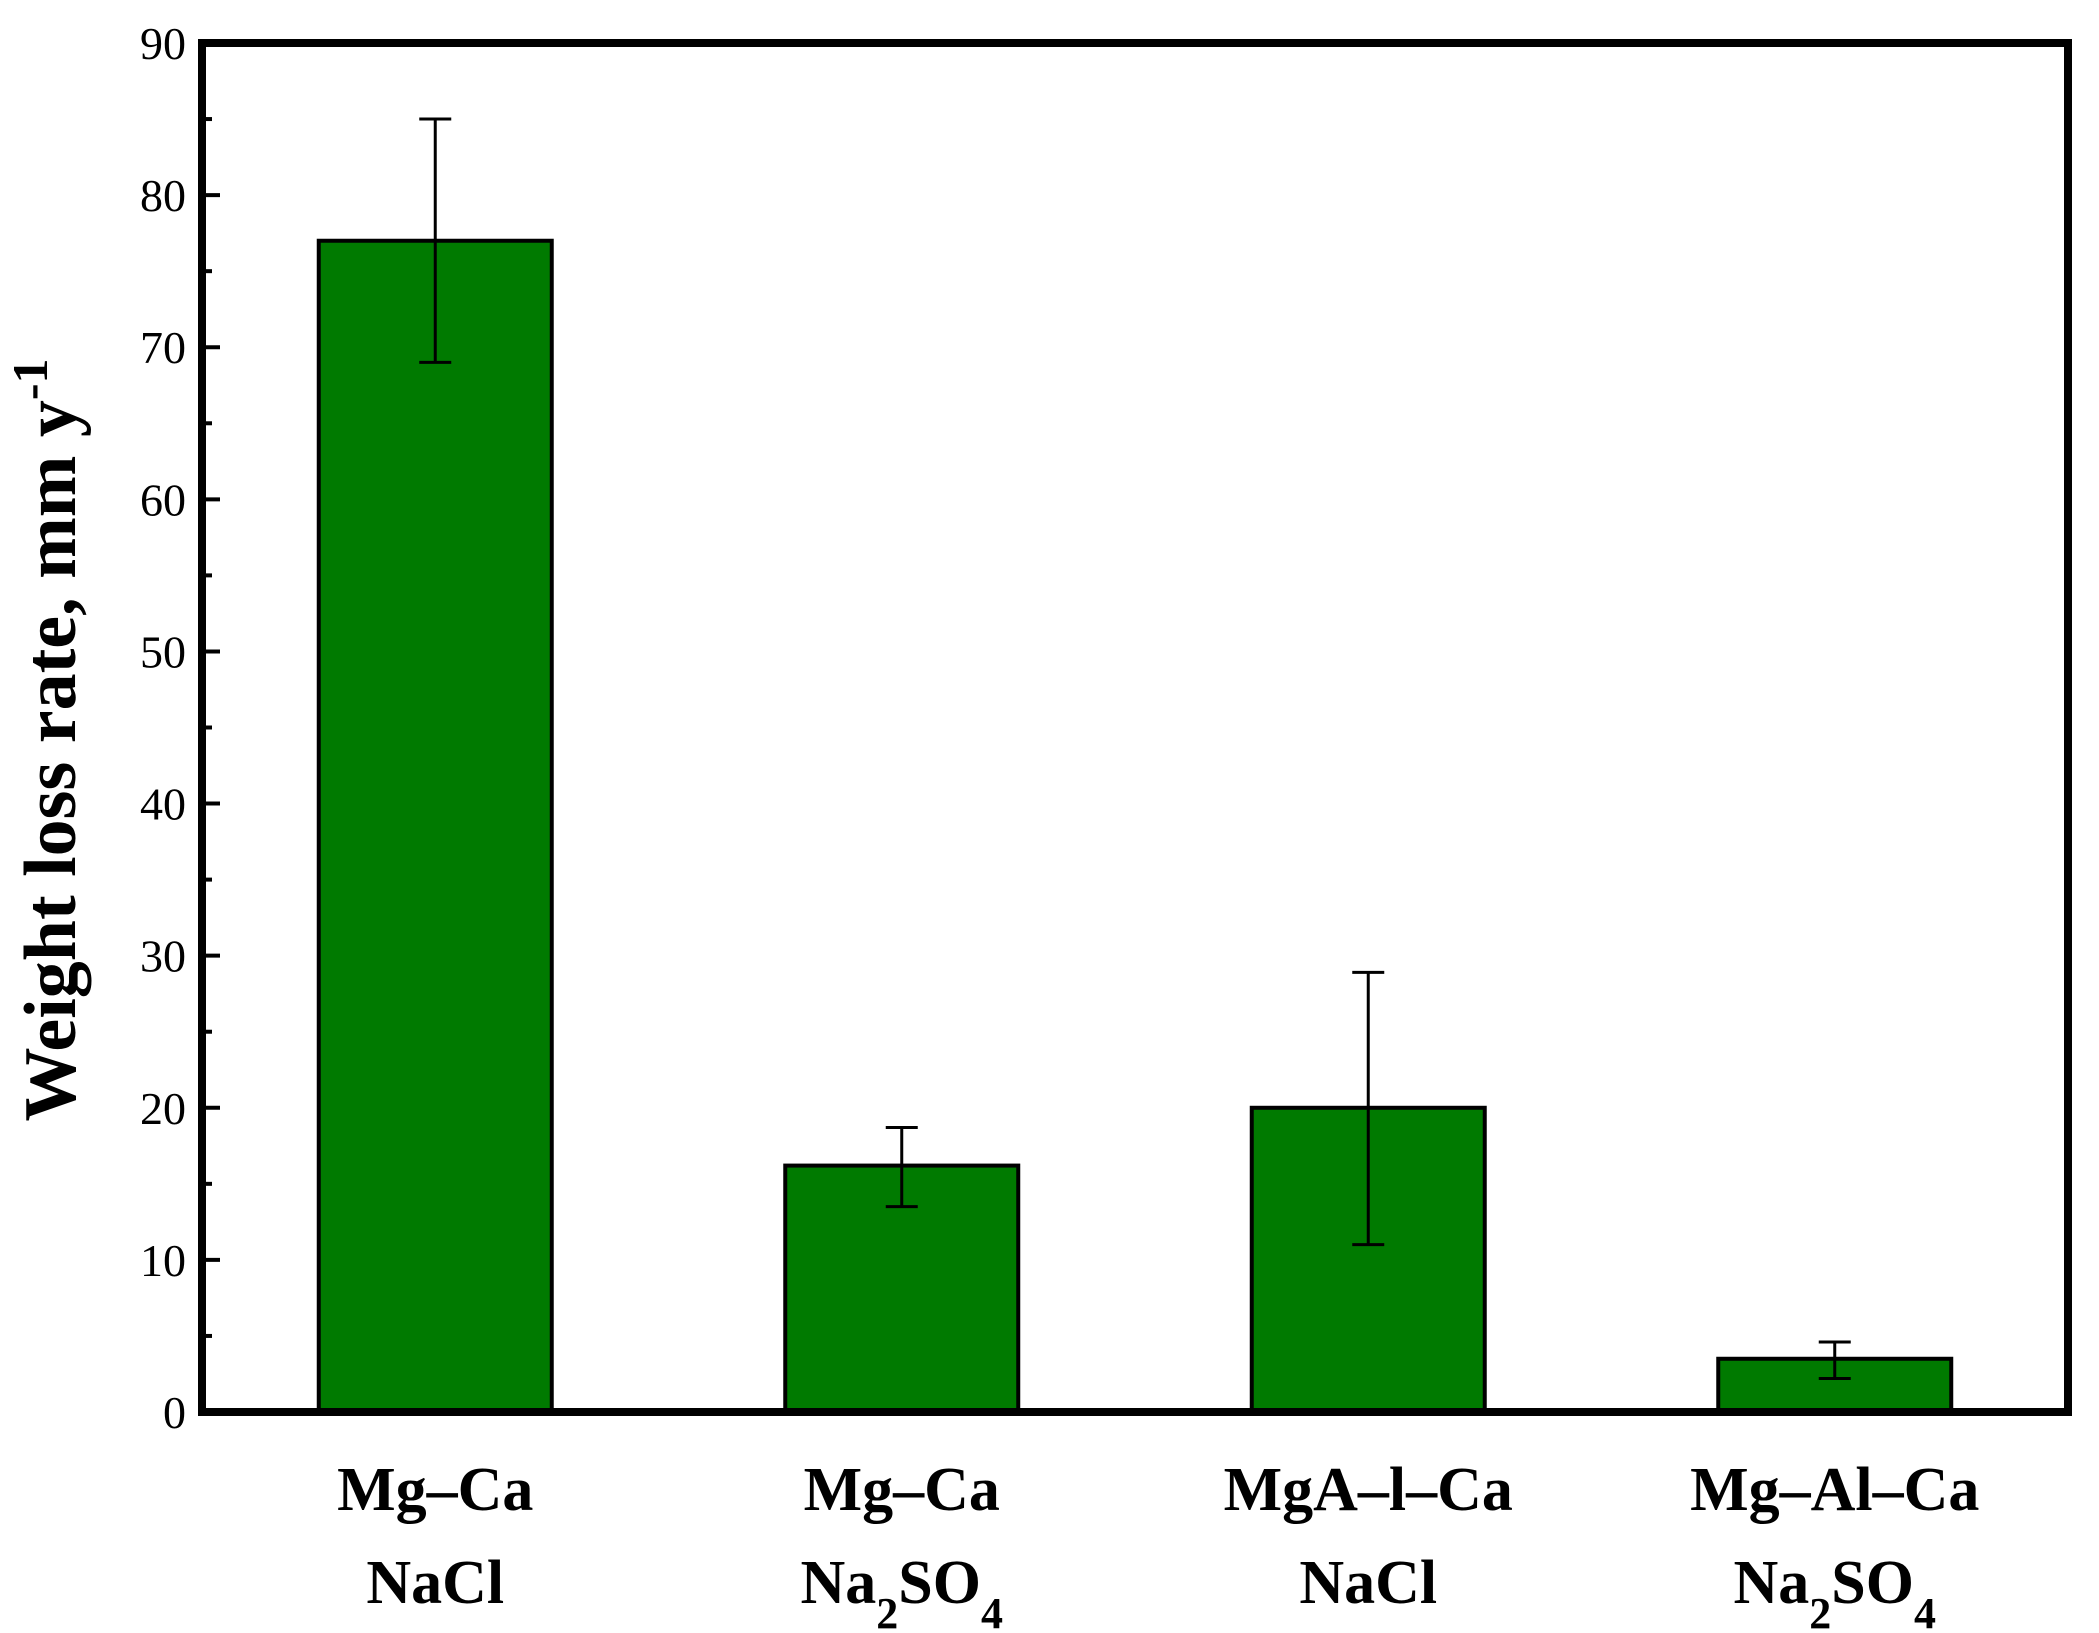 The image size is (2099, 1633). Describe the element at coordinates (163, 956) in the screenshot. I see `y-tick-label: 30` at that location.